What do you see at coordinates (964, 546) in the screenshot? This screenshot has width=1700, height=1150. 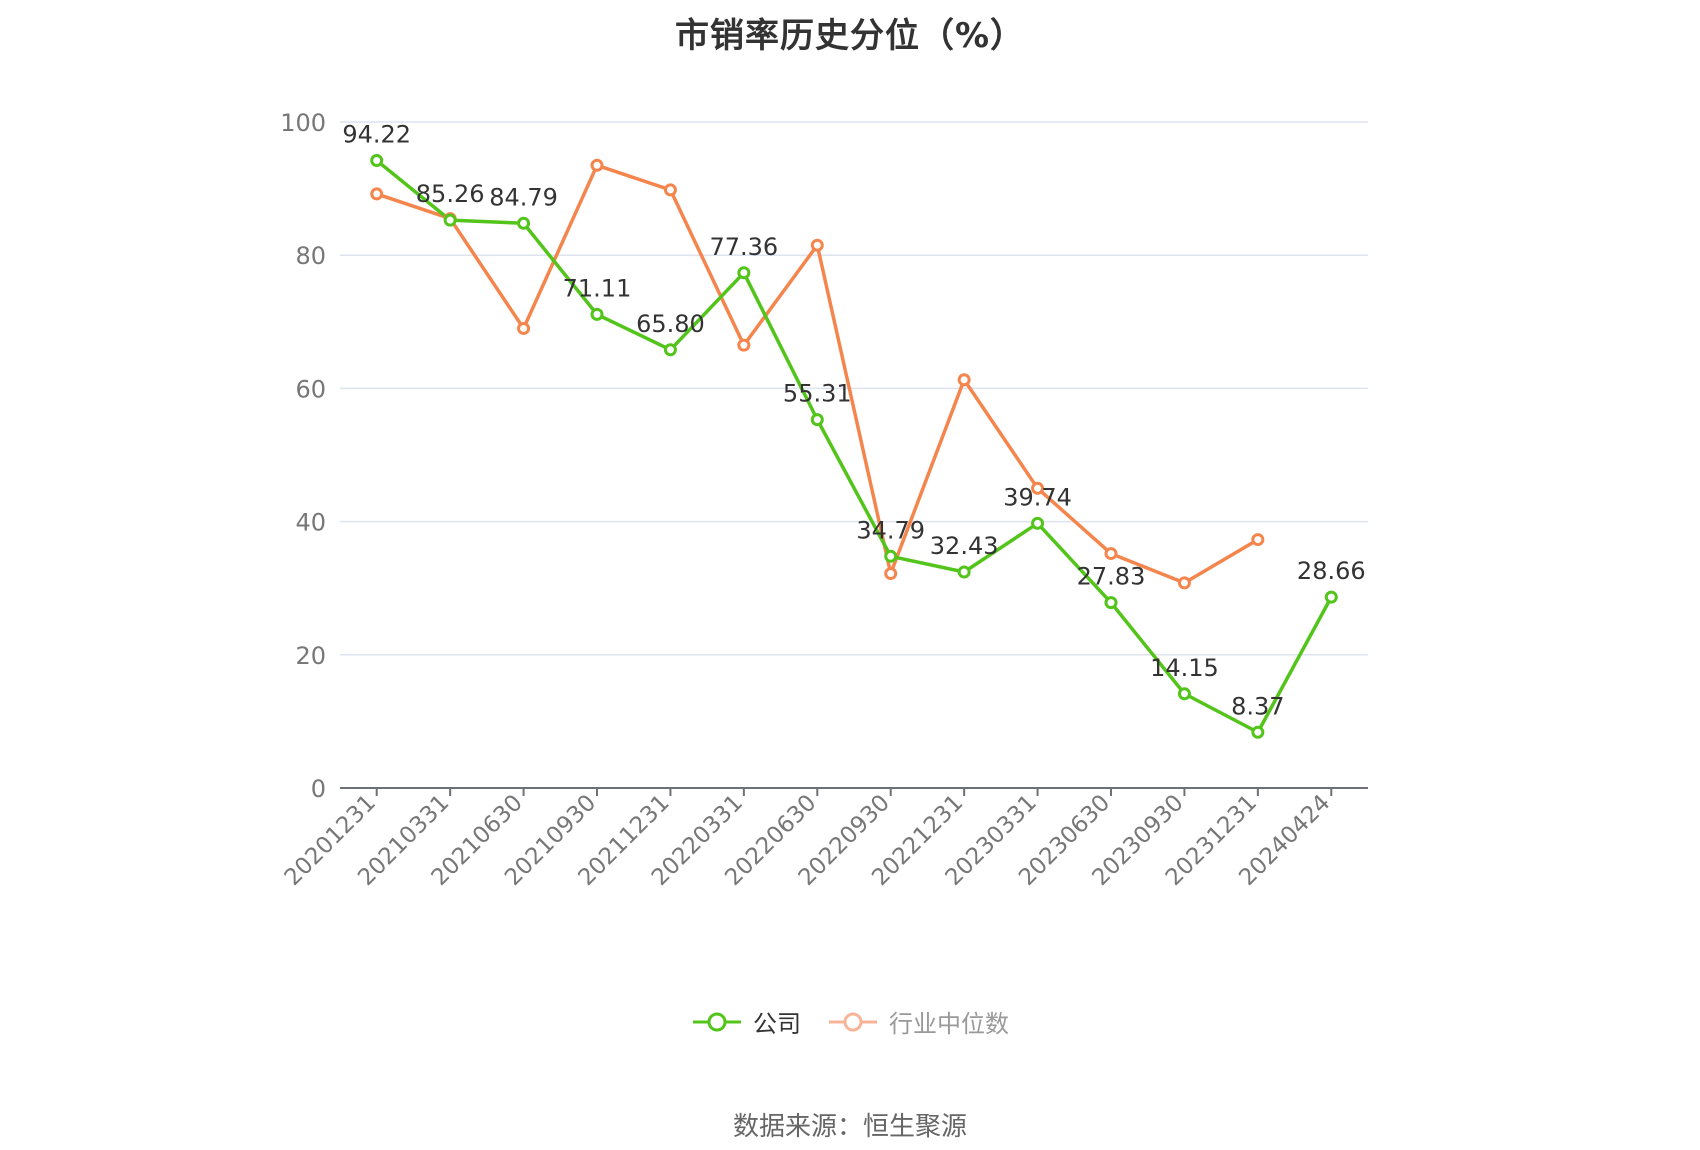 I see `data-label: 32.43` at bounding box center [964, 546].